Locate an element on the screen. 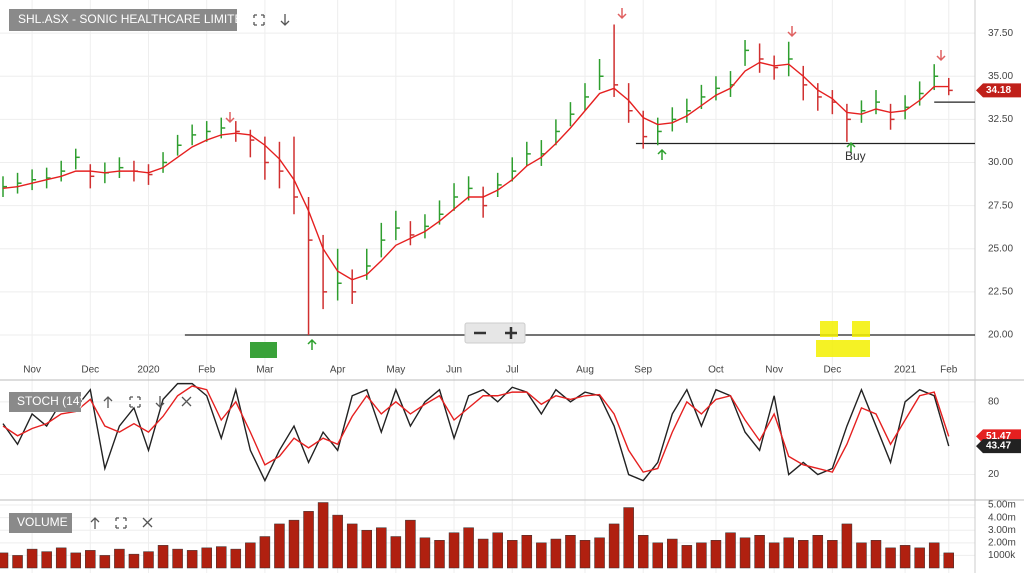 The height and width of the screenshot is (573, 1024). panel-title: VOLUME is located at coordinates (42, 522).